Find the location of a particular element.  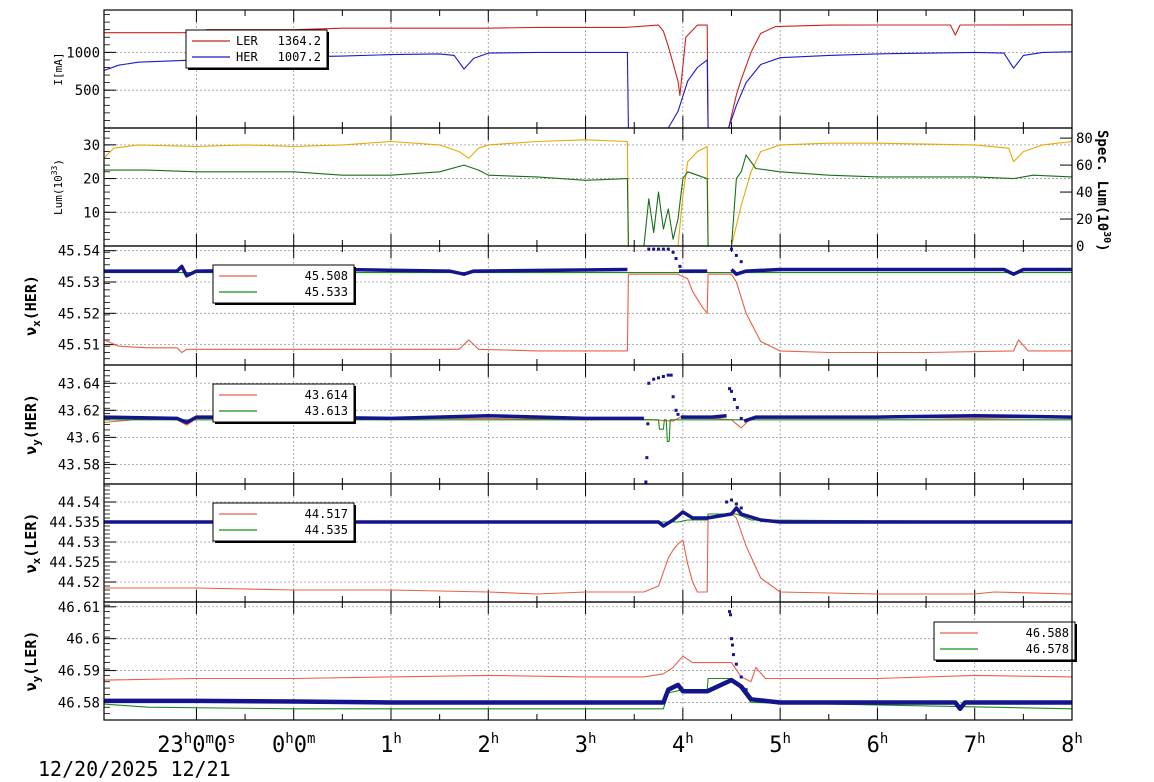

x-tick-label: 4h is located at coordinates (683, 744).